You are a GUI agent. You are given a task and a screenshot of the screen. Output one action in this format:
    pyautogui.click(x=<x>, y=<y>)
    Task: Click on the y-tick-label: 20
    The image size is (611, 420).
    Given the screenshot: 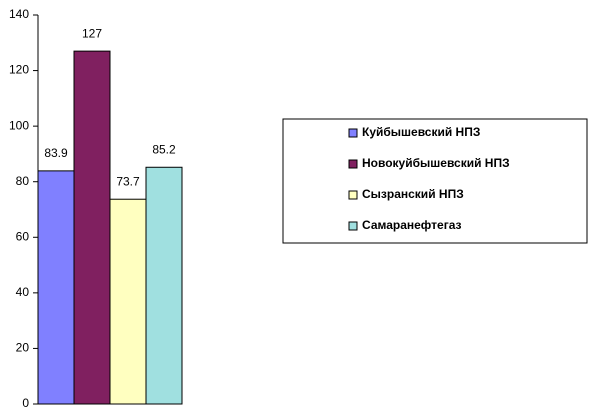 What is the action you would take?
    pyautogui.click(x=23, y=348)
    